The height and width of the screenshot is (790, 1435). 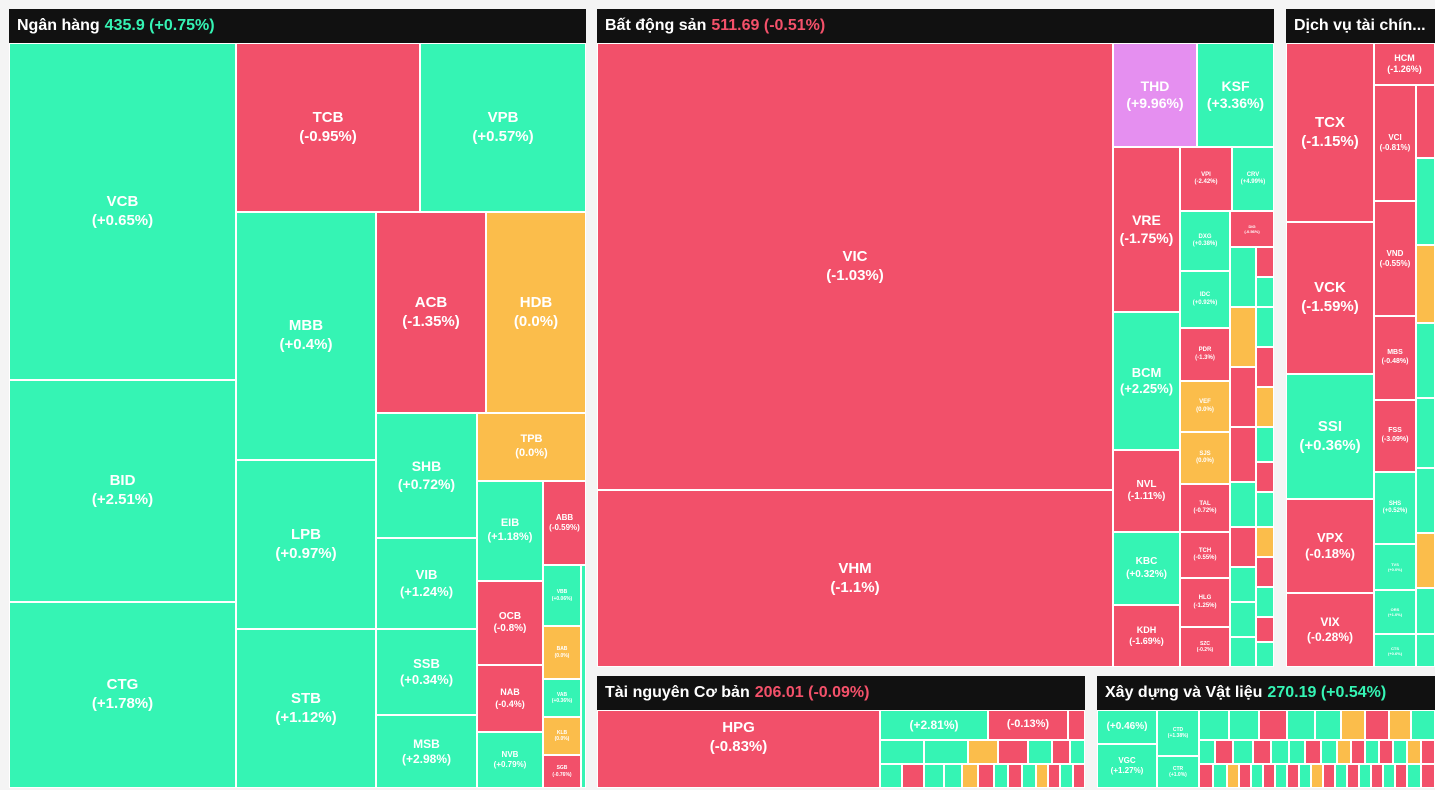 What do you see at coordinates (562, 652) in the screenshot?
I see `tile-bab: BAB (0.0%)` at bounding box center [562, 652].